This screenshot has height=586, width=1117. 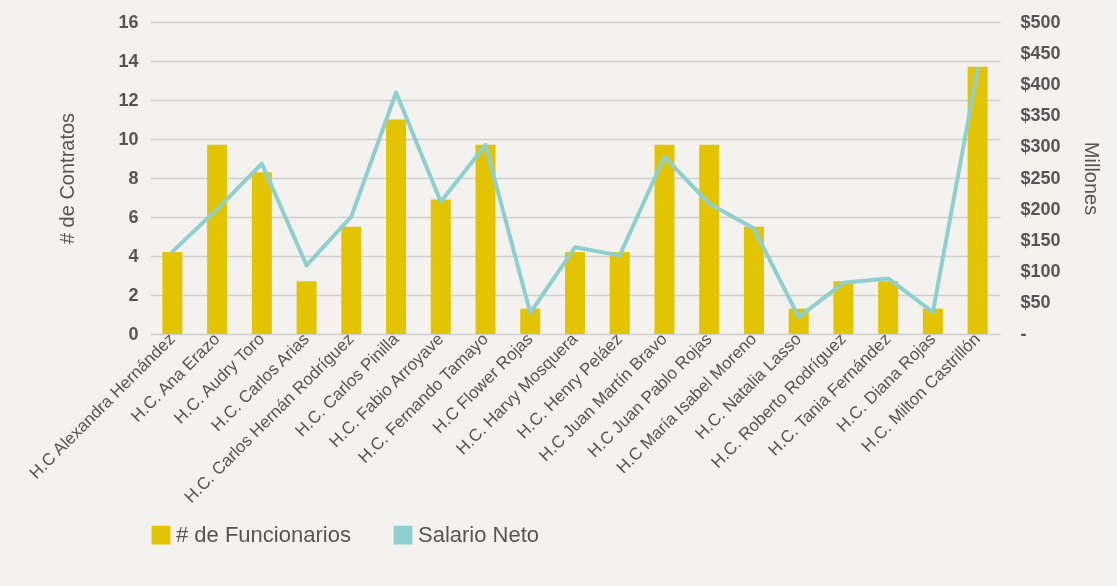 What do you see at coordinates (1040, 208) in the screenshot?
I see `y2-tick-label: $200` at bounding box center [1040, 208].